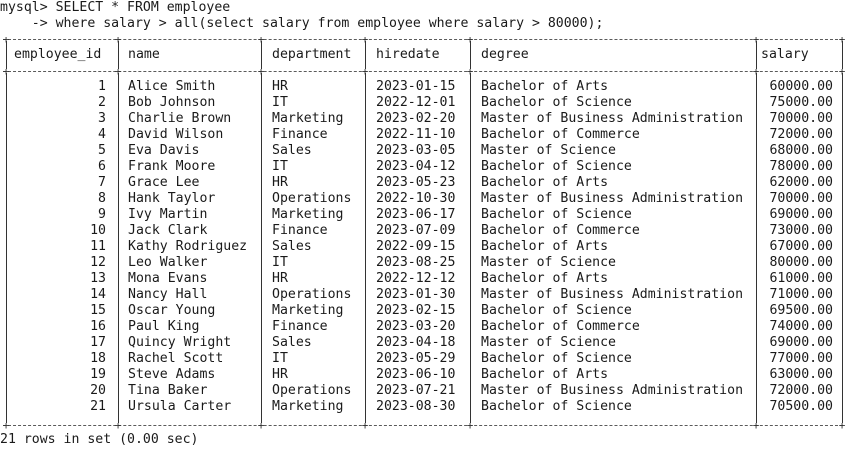 This screenshot has height=452, width=853. What do you see at coordinates (99, 439) in the screenshot?
I see `result-summary: 21 rows in set (0.00 sec)` at bounding box center [99, 439].